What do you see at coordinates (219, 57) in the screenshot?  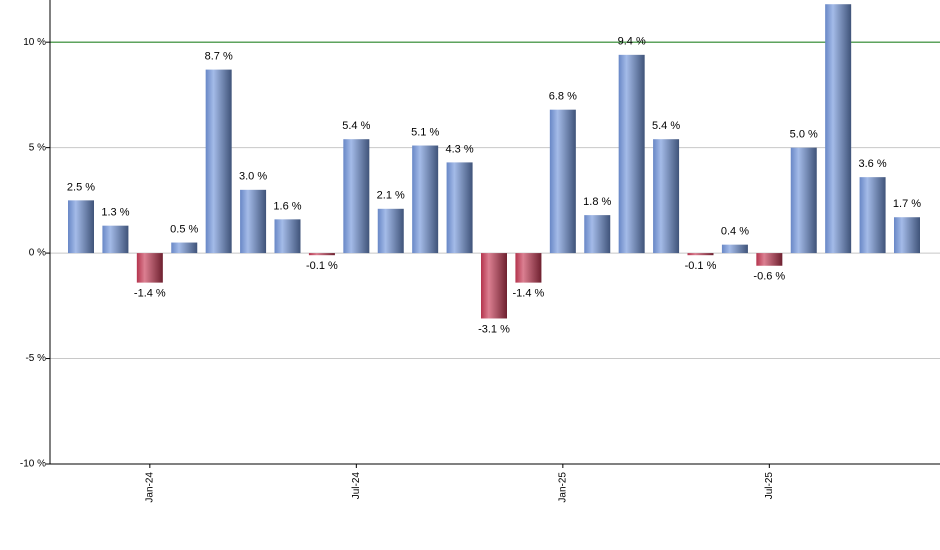 I see `value-label: 8.7 %` at bounding box center [219, 57].